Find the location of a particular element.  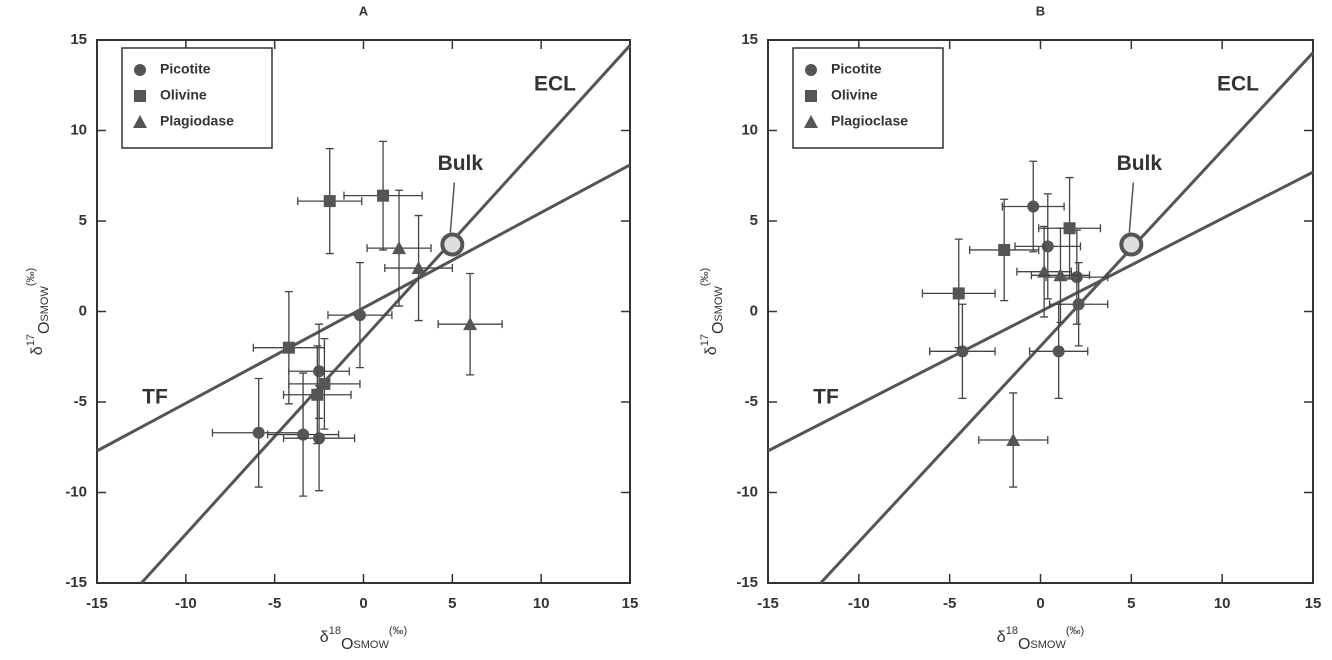

chart-title: B is located at coordinates (1040, 10).